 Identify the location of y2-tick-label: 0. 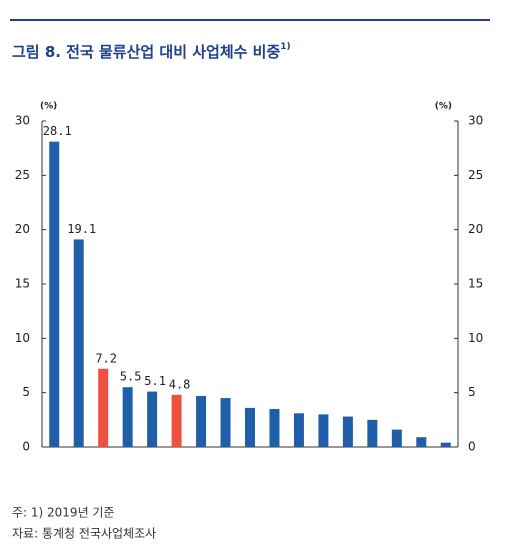
(472, 447).